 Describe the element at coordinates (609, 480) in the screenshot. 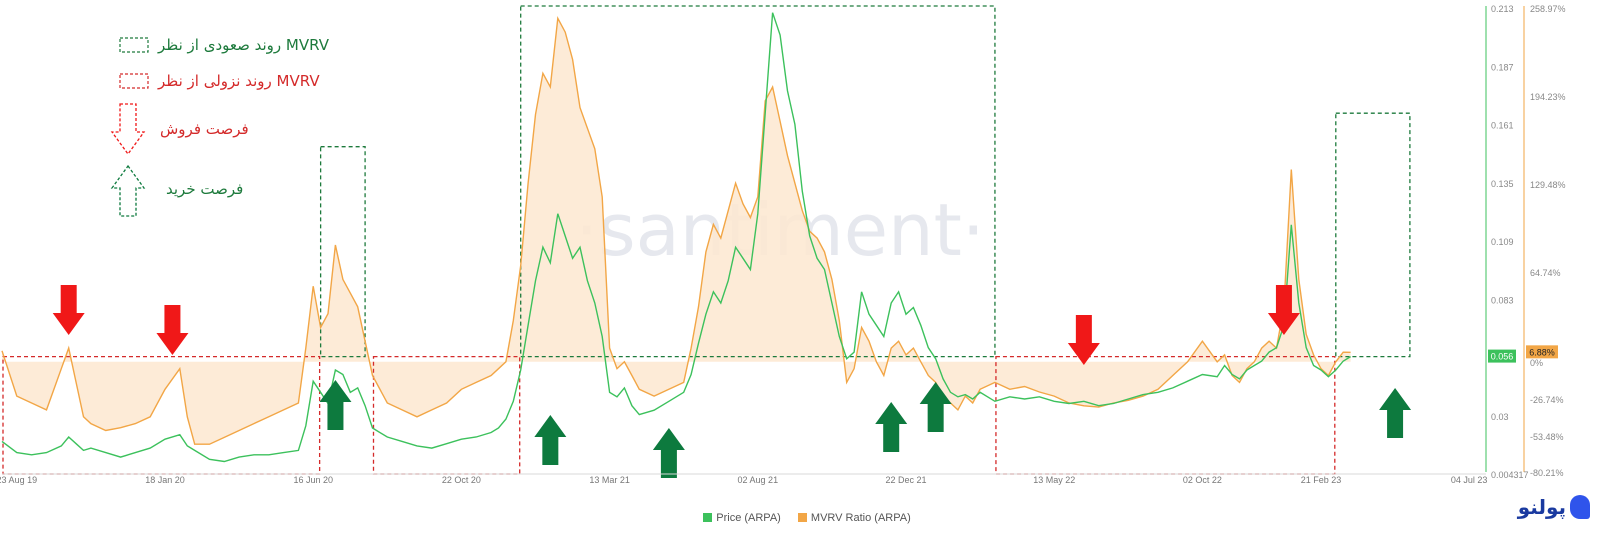

I see `x-axis-tick-label: 13 Mar 21` at that location.